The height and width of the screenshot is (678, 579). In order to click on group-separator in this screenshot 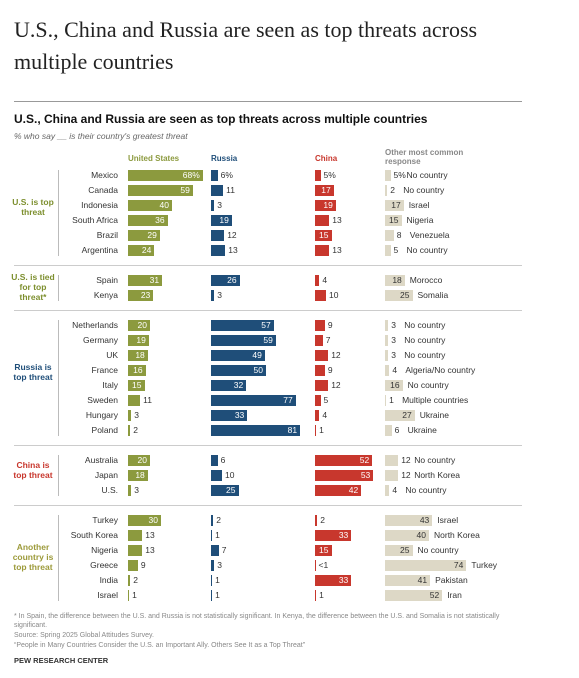, I will do `click(268, 310)`.